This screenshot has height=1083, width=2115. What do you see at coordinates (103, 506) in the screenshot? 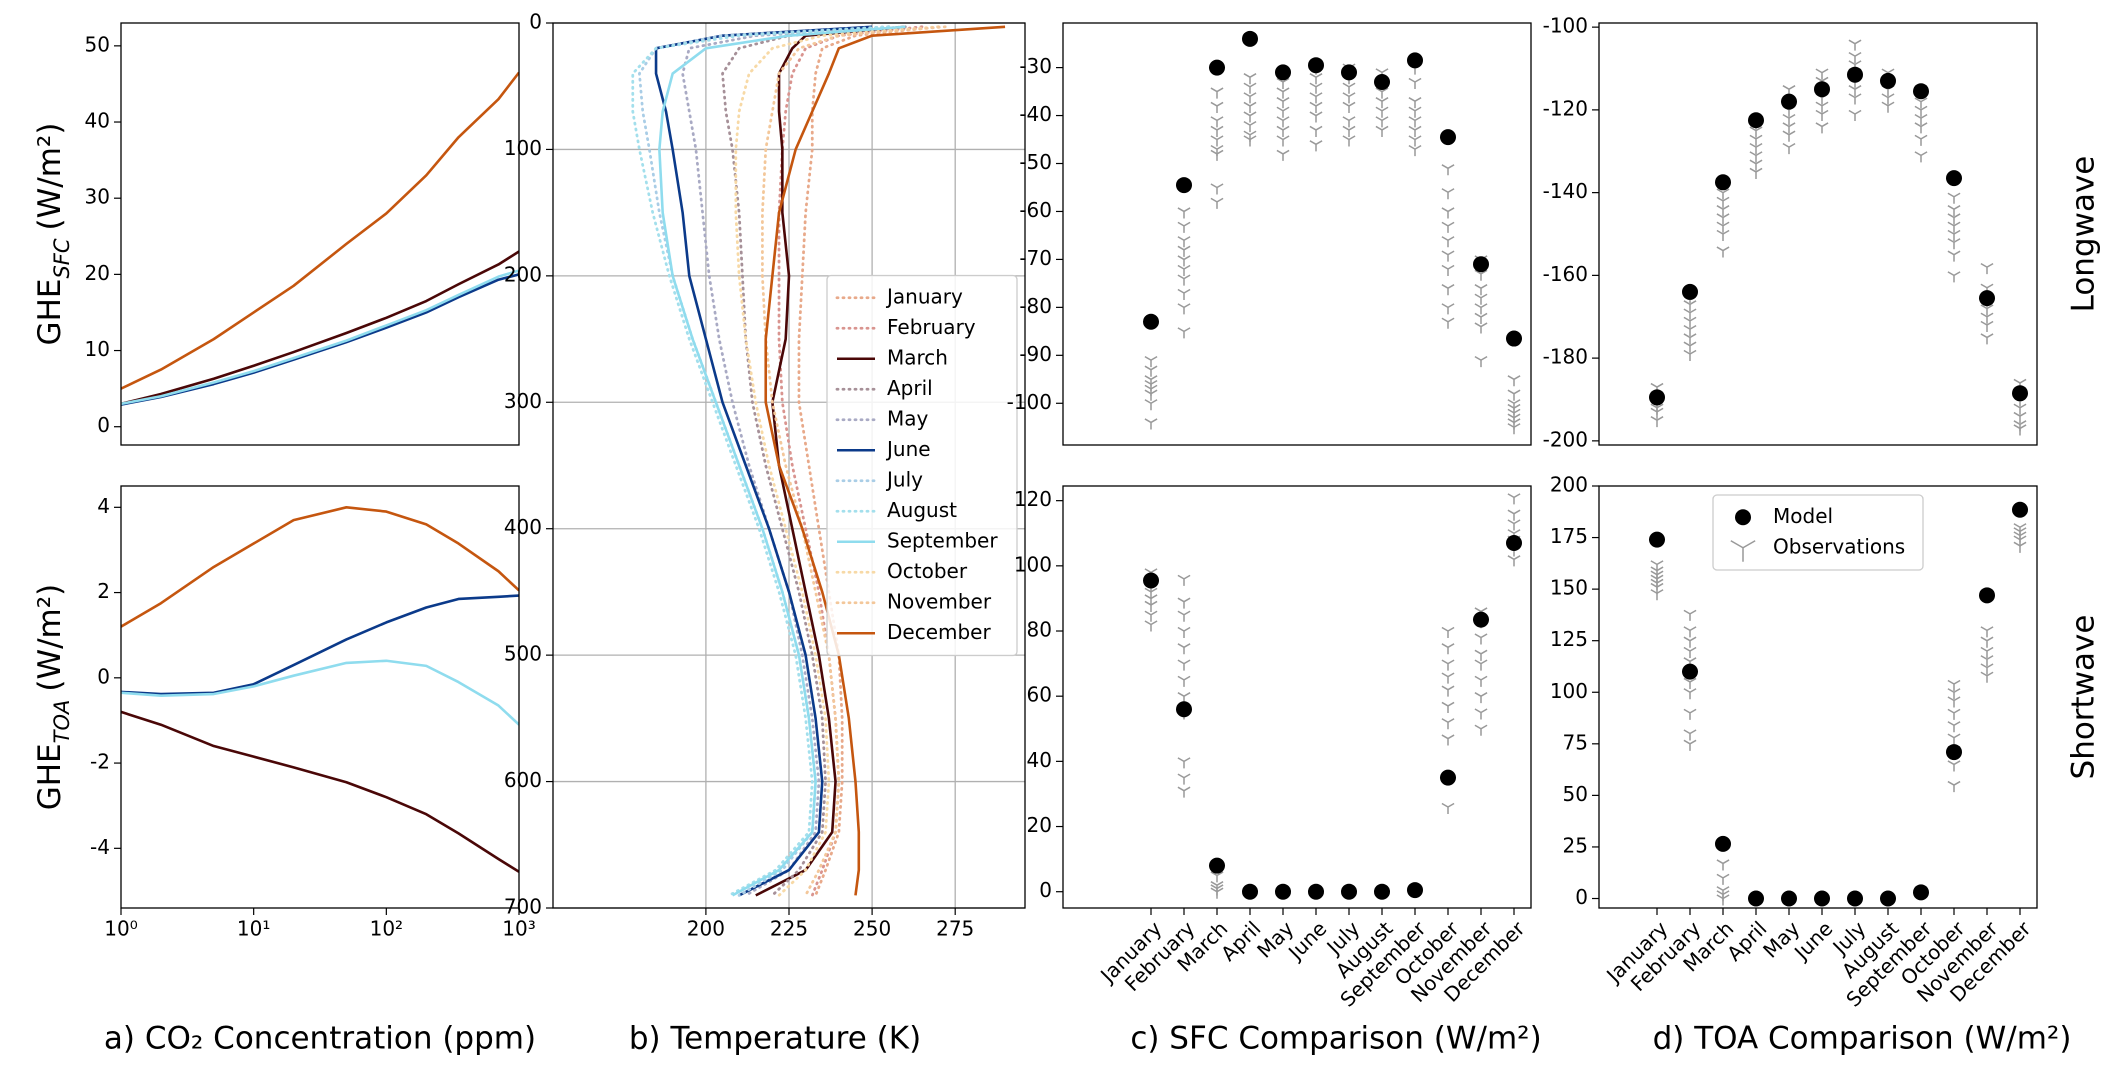
I see `y-tick-label: 4` at bounding box center [103, 506].